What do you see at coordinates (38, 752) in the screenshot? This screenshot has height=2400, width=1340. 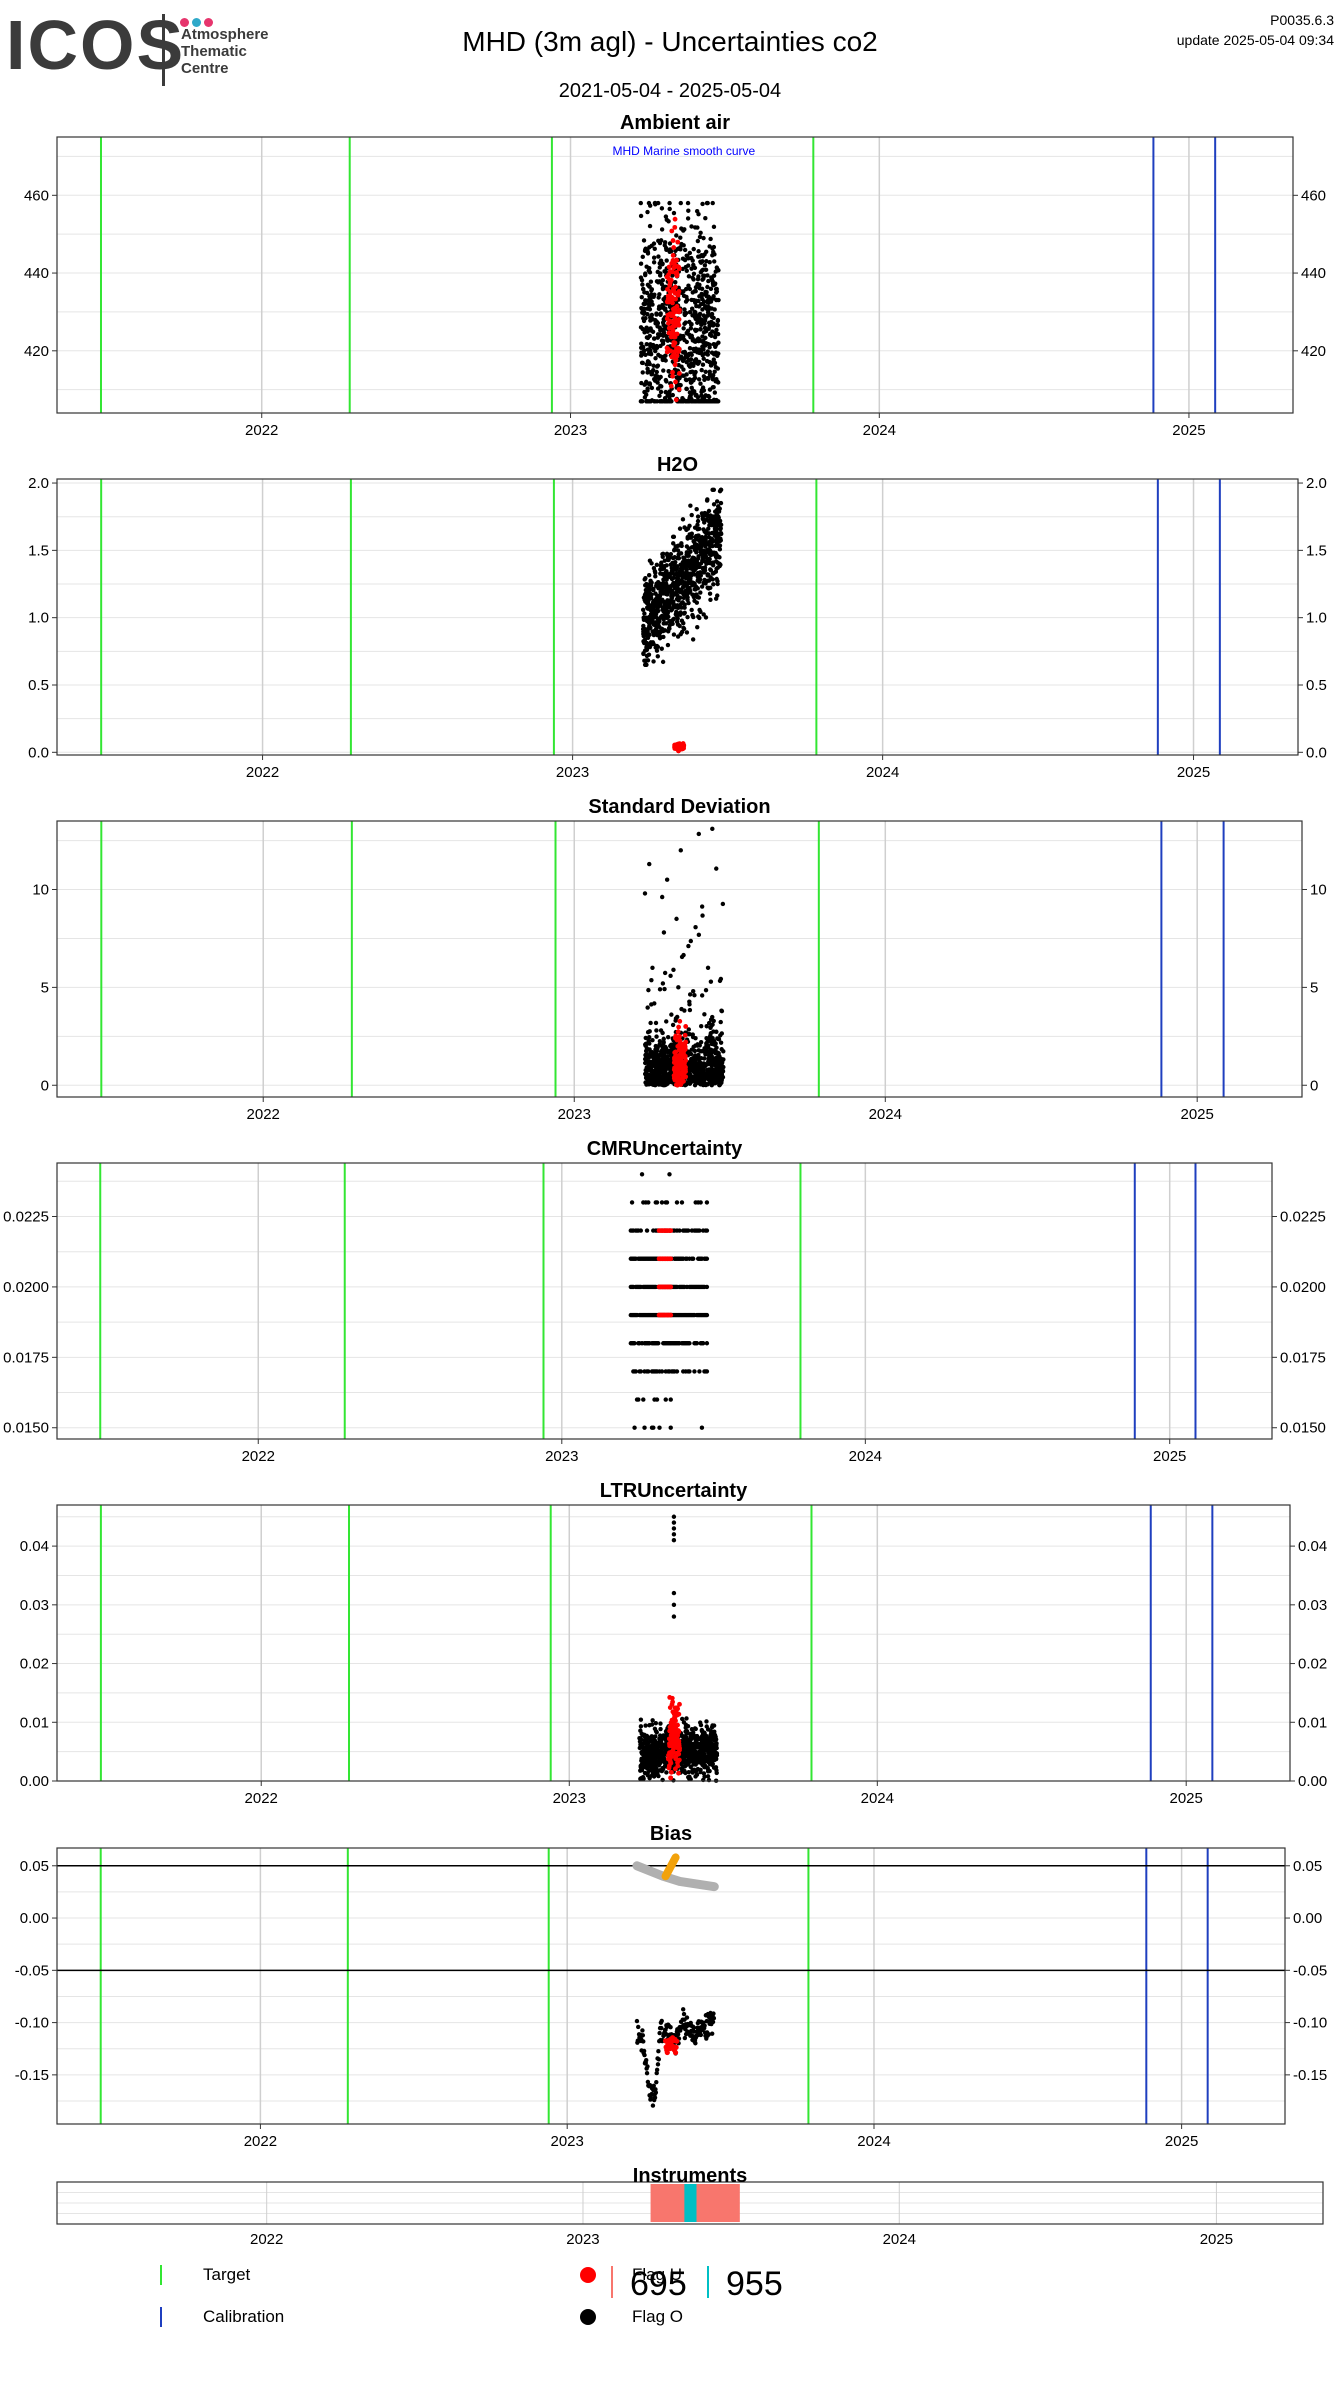 I see `y-tick-label: 0.0` at bounding box center [38, 752].